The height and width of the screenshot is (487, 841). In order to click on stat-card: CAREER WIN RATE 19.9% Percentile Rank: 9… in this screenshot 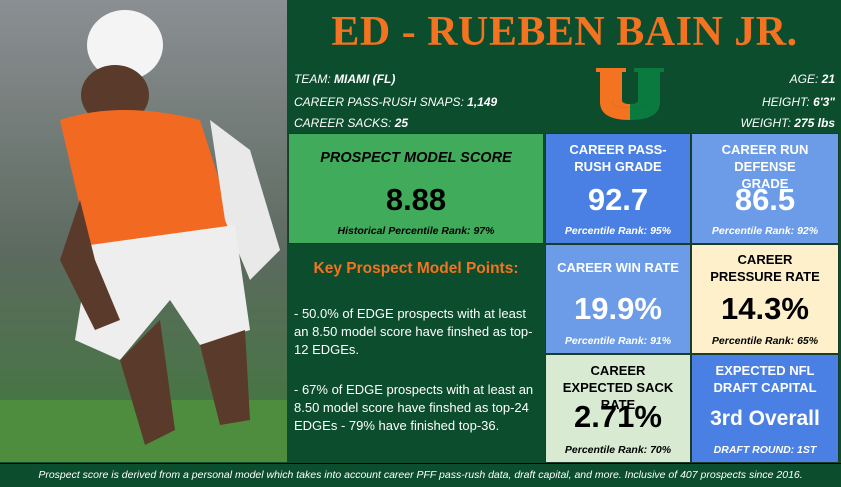, I will do `click(618, 299)`.